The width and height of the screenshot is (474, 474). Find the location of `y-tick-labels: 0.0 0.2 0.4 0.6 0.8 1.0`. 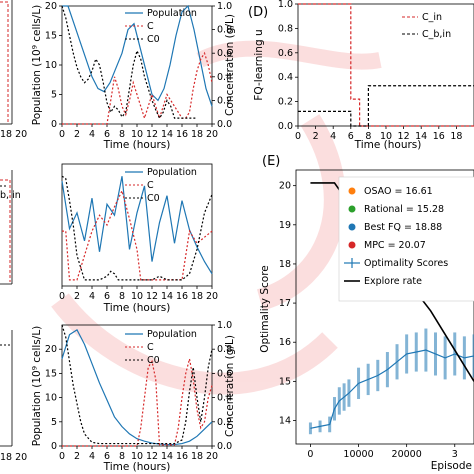

y-tick-labels: 0.0 0.2 0.4 0.6 0.8 1.0 is located at coordinates (288, 66).